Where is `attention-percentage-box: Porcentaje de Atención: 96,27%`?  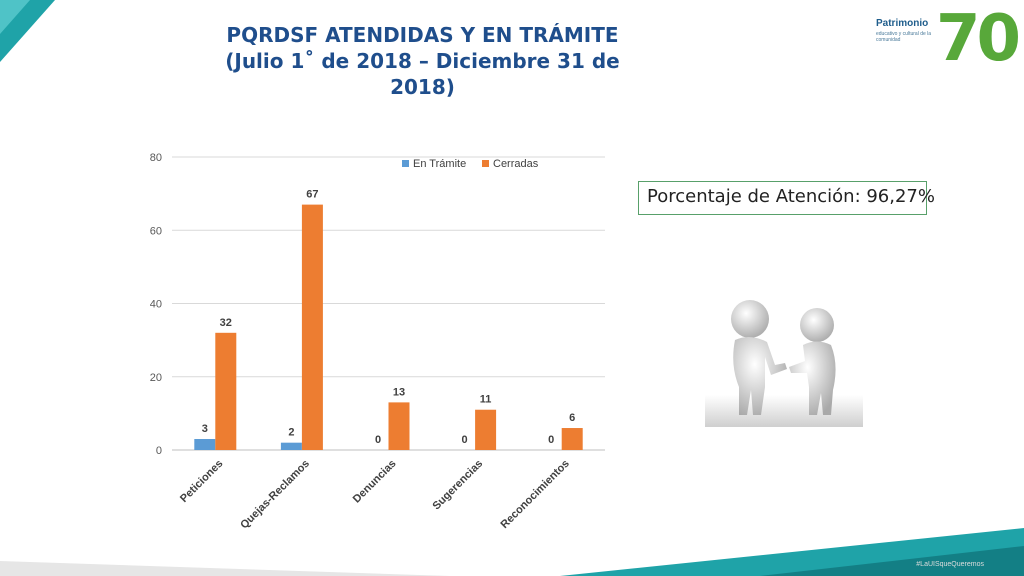
attention-percentage-box: Porcentaje de Atención: 96,27% is located at coordinates (786, 198).